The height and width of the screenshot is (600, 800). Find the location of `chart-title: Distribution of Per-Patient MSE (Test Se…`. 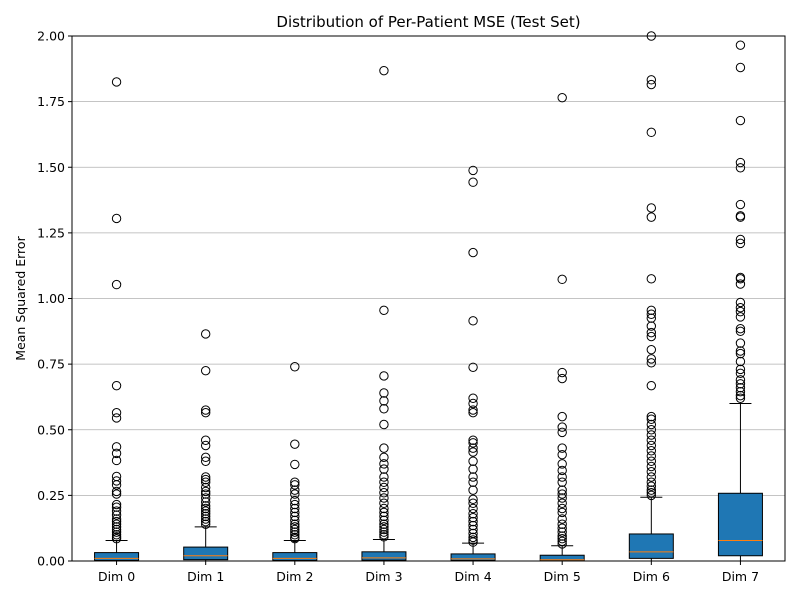

chart-title: Distribution of Per-Patient MSE (Test Se… is located at coordinates (428, 22).